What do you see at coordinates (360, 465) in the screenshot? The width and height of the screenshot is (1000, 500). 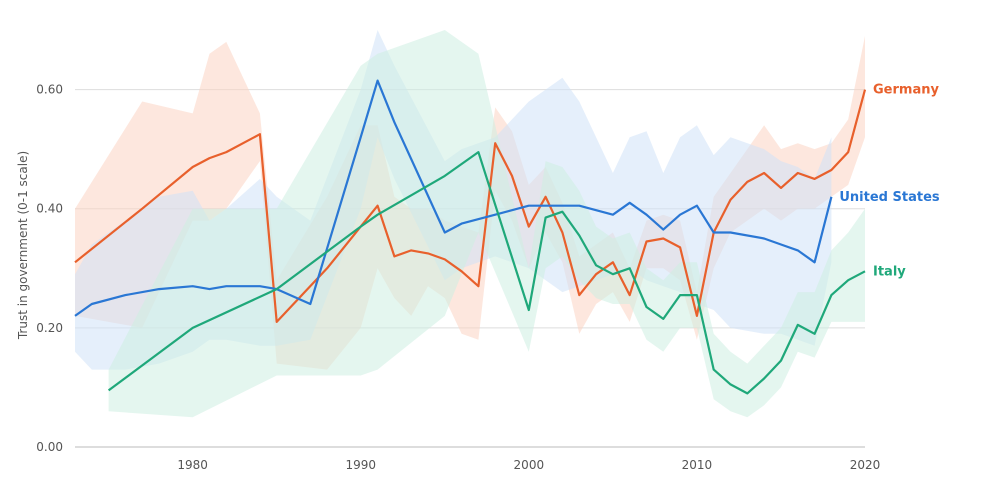 I see `x-tick-label: 1990` at bounding box center [360, 465].